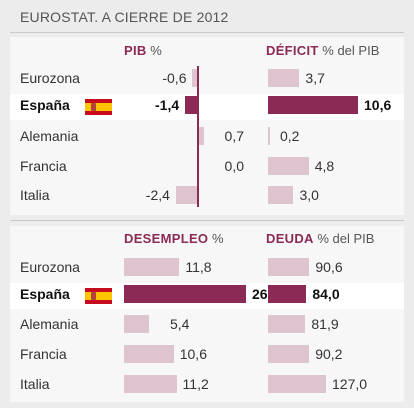  I want to click on panel-title-1: DÉFICIT % del PIB, so click(322, 50).